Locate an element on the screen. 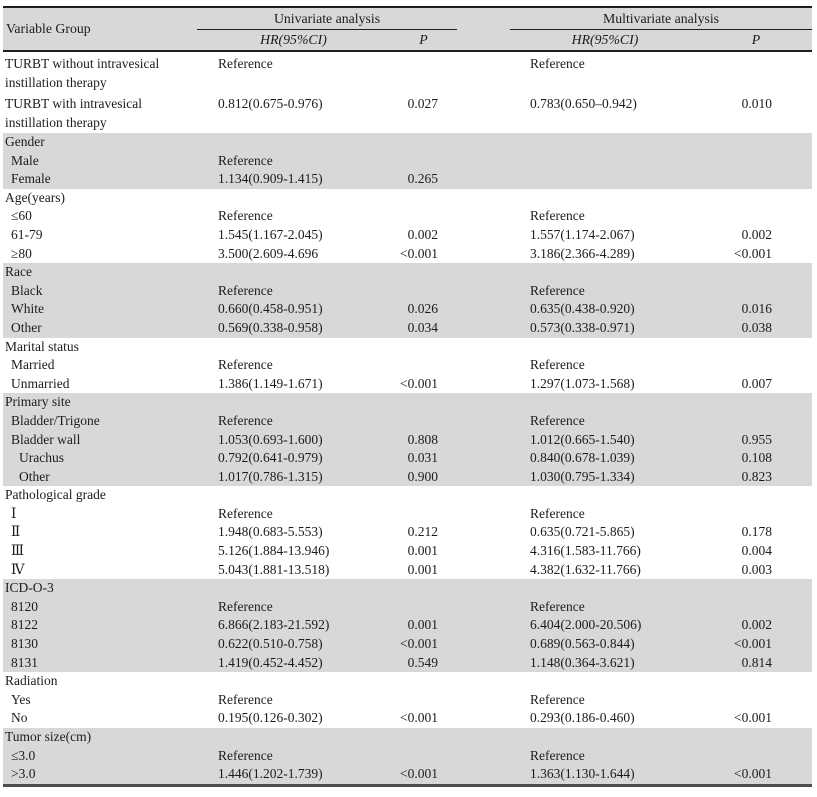 This screenshot has height=797, width=817. uni-hr-cell: 0.195(0.126-0.302) is located at coordinates (293, 718).